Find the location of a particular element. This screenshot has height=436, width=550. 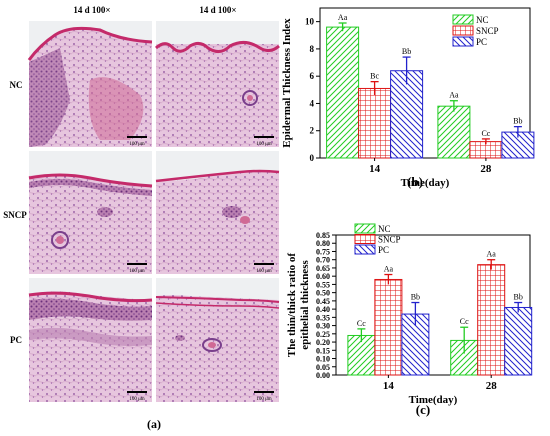

y-tick-label: 0.35 is located at coordinates (323, 317).